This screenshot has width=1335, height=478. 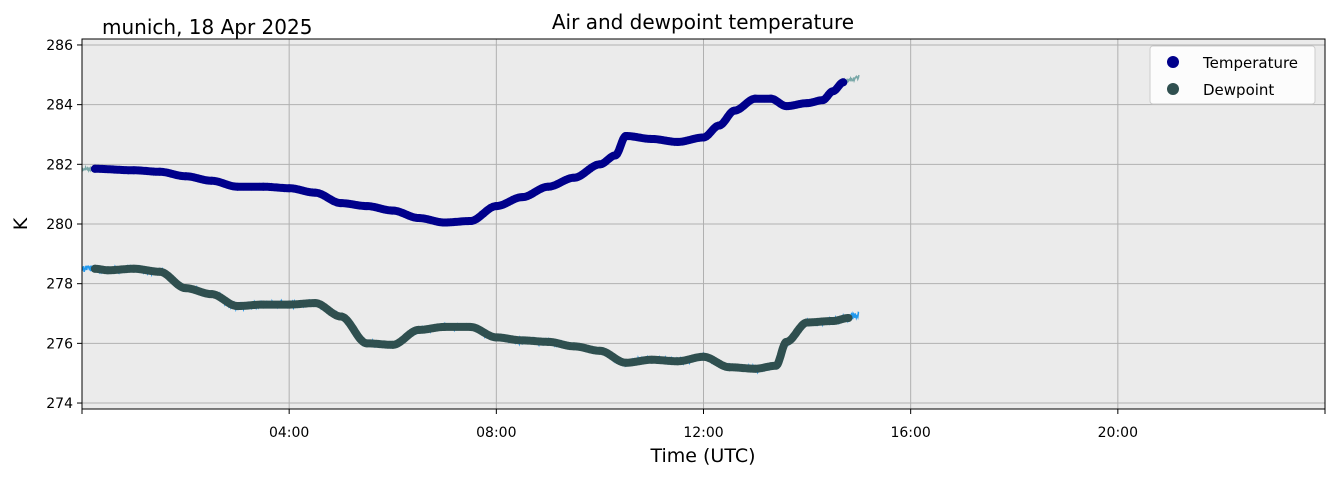 What do you see at coordinates (289, 433) in the screenshot?
I see `x-tick-label: 04:00` at bounding box center [289, 433].